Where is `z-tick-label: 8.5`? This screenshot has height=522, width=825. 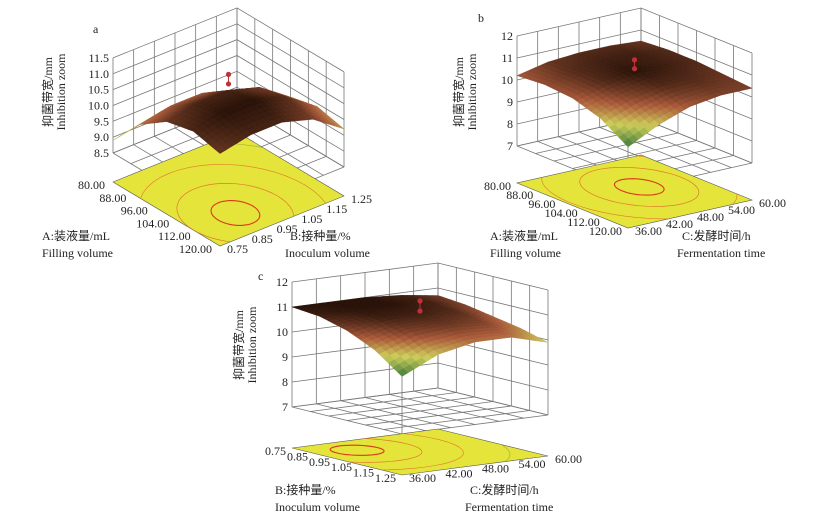 z-tick-label: 8.5 is located at coordinates (101, 153).